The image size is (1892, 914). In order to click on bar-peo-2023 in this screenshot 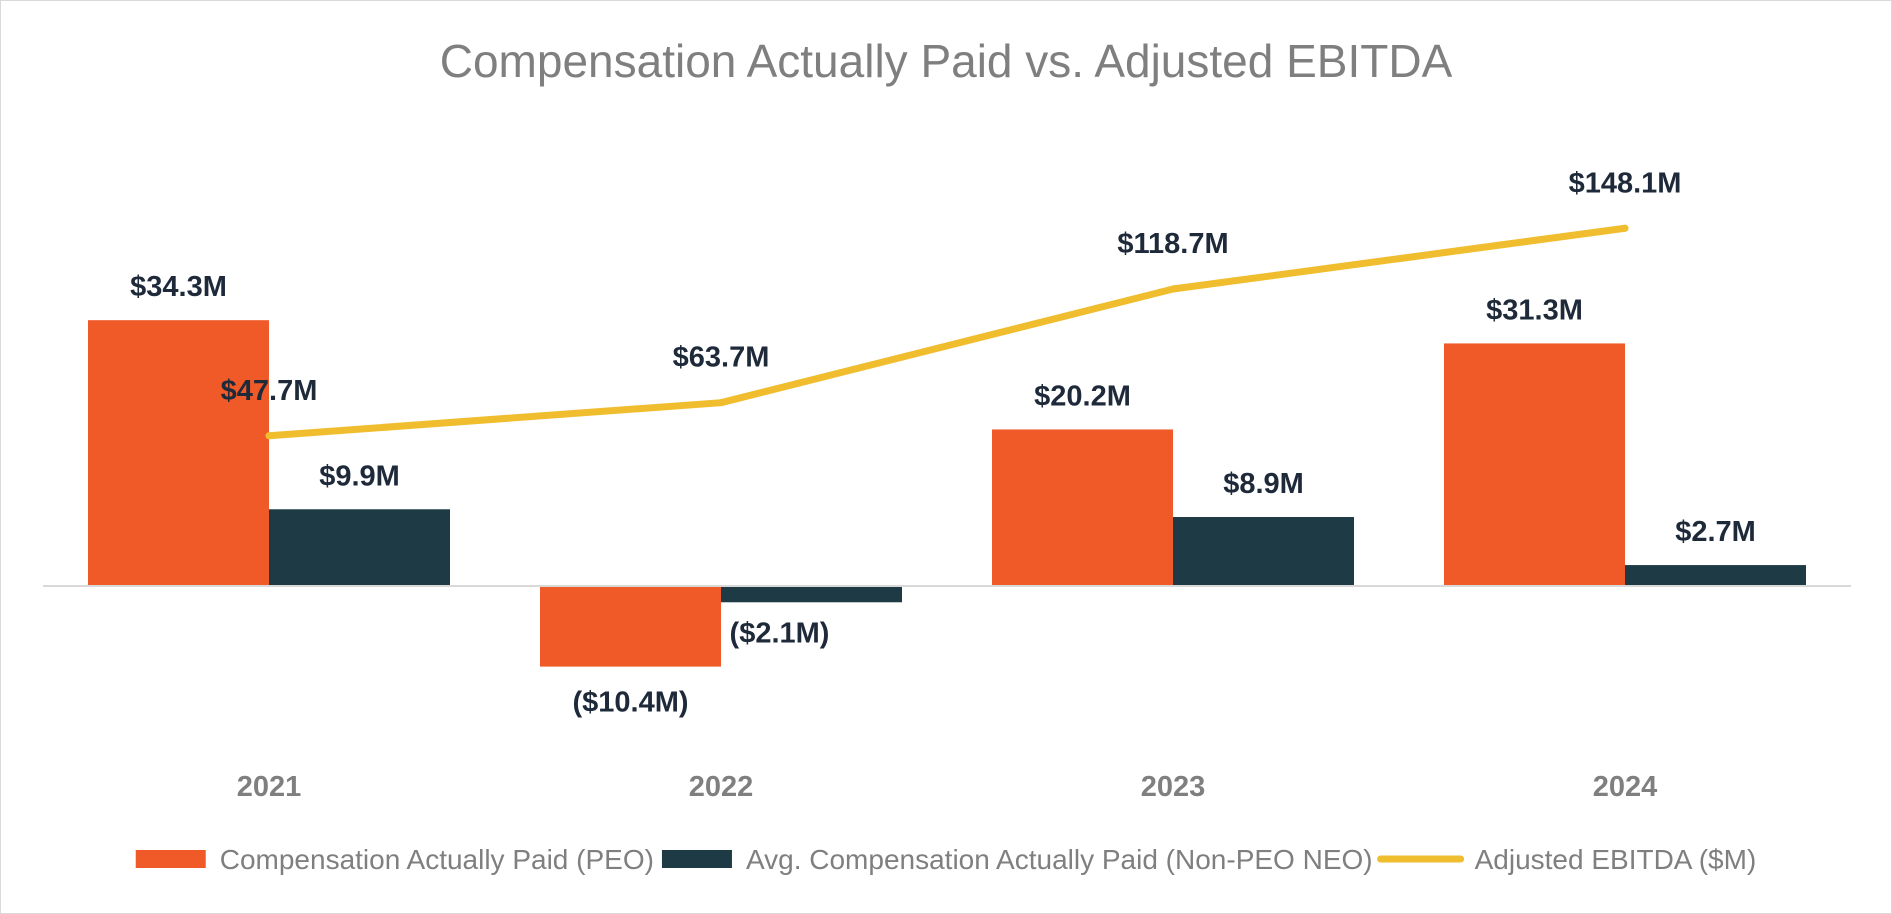, I will do `click(1082, 507)`.